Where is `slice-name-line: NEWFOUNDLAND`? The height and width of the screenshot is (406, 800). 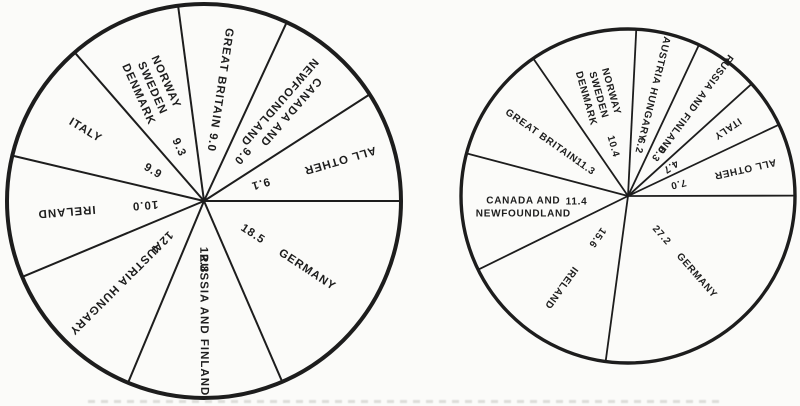
slice-name-line: NEWFOUNDLAND is located at coordinates (523, 213).